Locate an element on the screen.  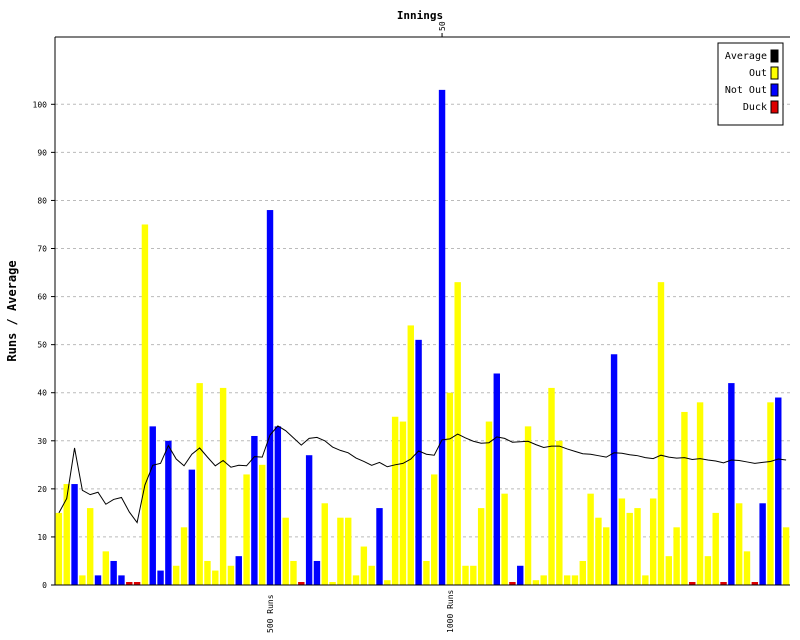
average-line is located at coordinates (422, 474).